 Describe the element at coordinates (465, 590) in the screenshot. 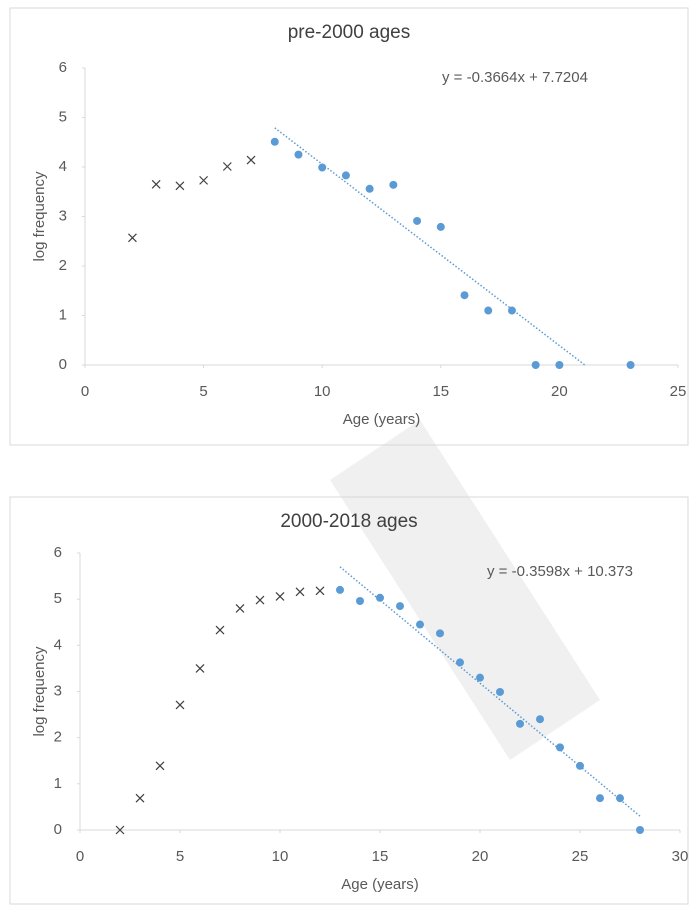

I see `watermark` at that location.